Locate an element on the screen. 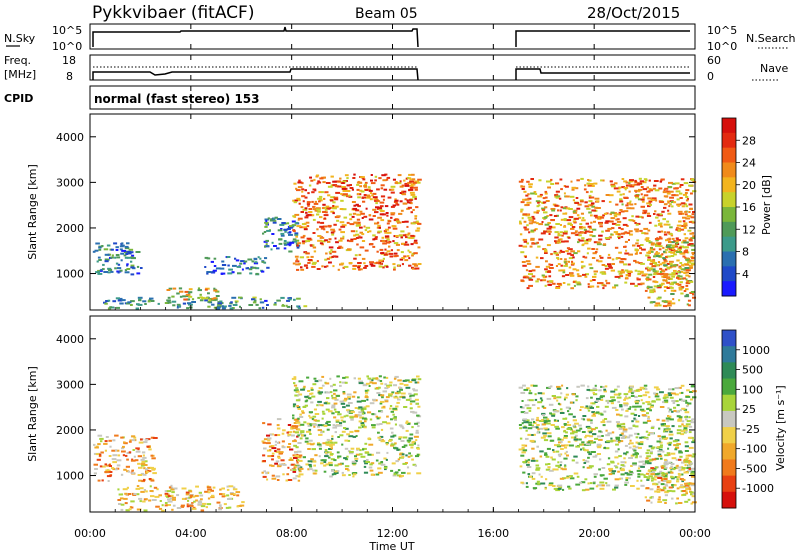 Image resolution: width=800 pixels, height=554 pixels. freq-left-tick-top: 18 is located at coordinates (69, 60).